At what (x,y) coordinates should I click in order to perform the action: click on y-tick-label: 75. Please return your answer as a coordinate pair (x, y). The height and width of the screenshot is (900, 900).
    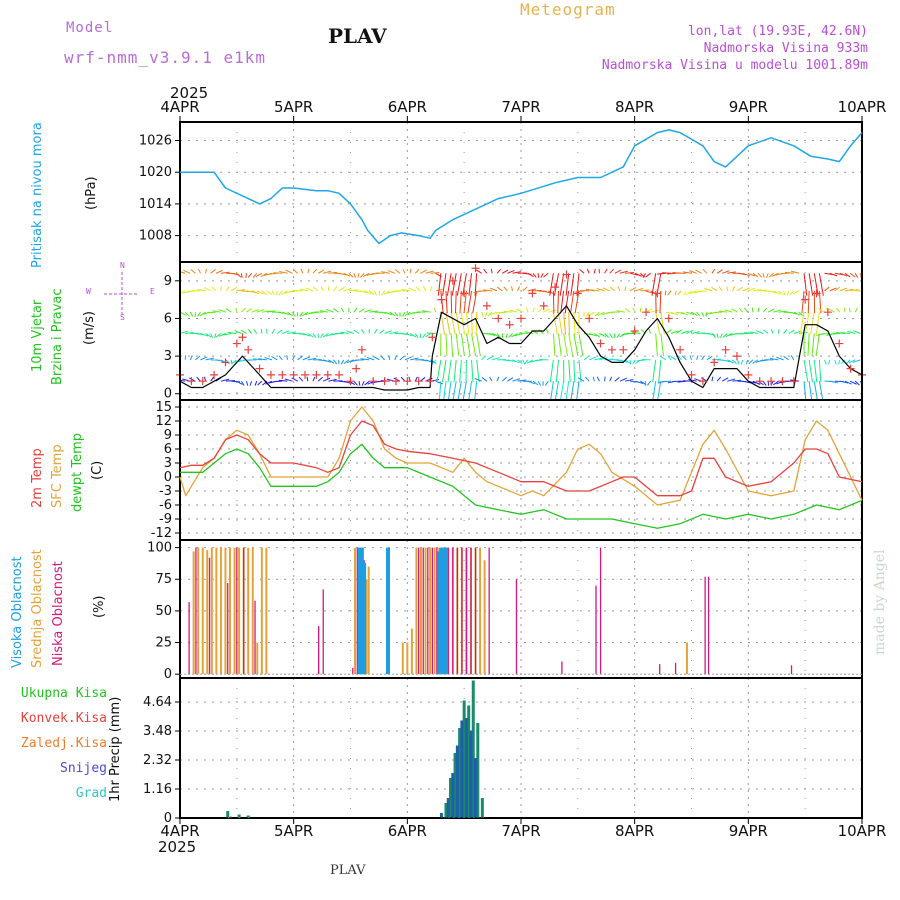
    Looking at the image, I should click on (163, 579).